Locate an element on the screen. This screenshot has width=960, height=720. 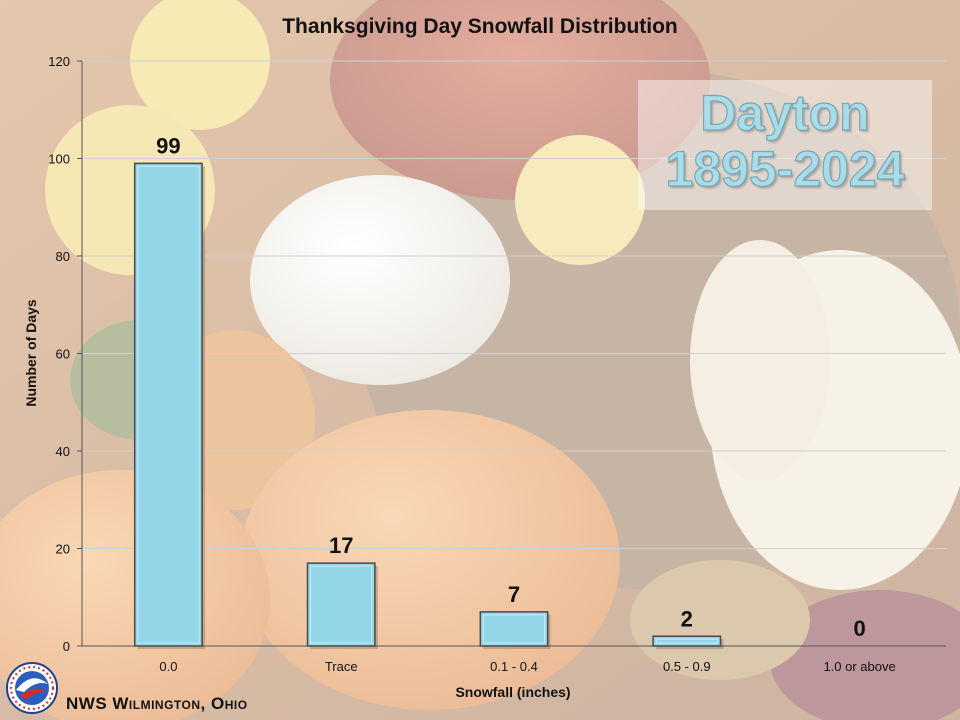
data-label: 7 is located at coordinates (514, 594).